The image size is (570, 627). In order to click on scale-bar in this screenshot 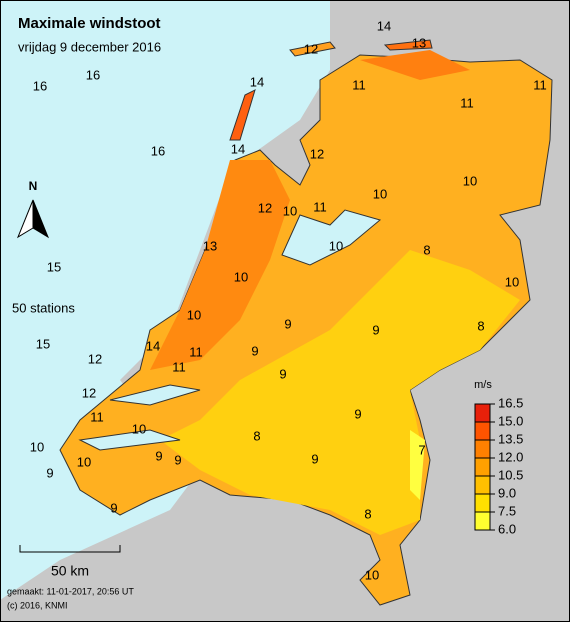, I will do `click(70, 549)`.